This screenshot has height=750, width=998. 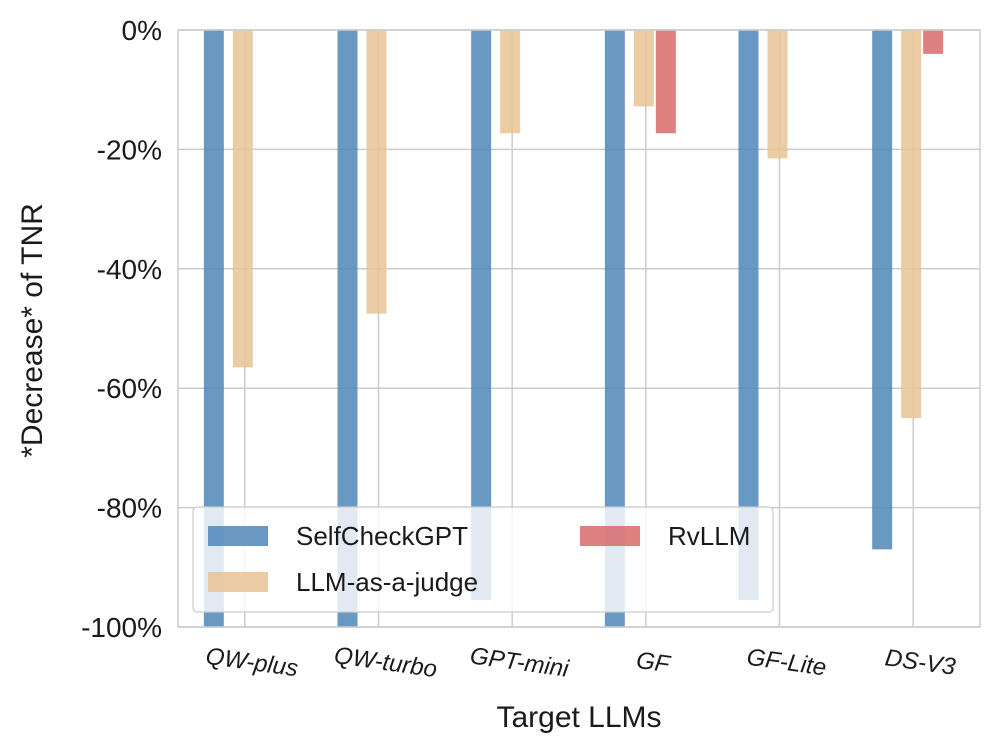 I want to click on legend-swatch-selfcheckgpt, so click(x=238, y=536).